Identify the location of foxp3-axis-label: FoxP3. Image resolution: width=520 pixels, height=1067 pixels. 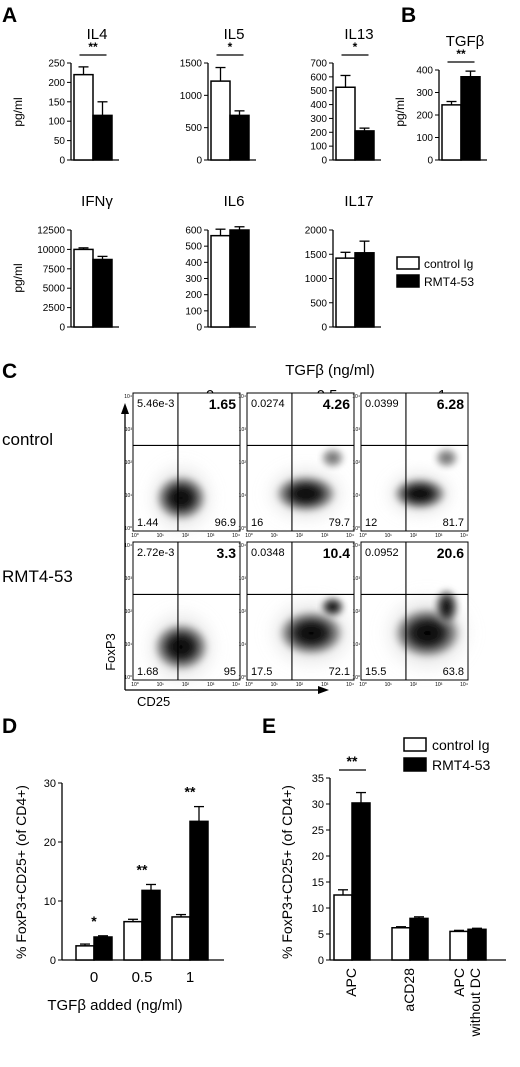
(110, 652).